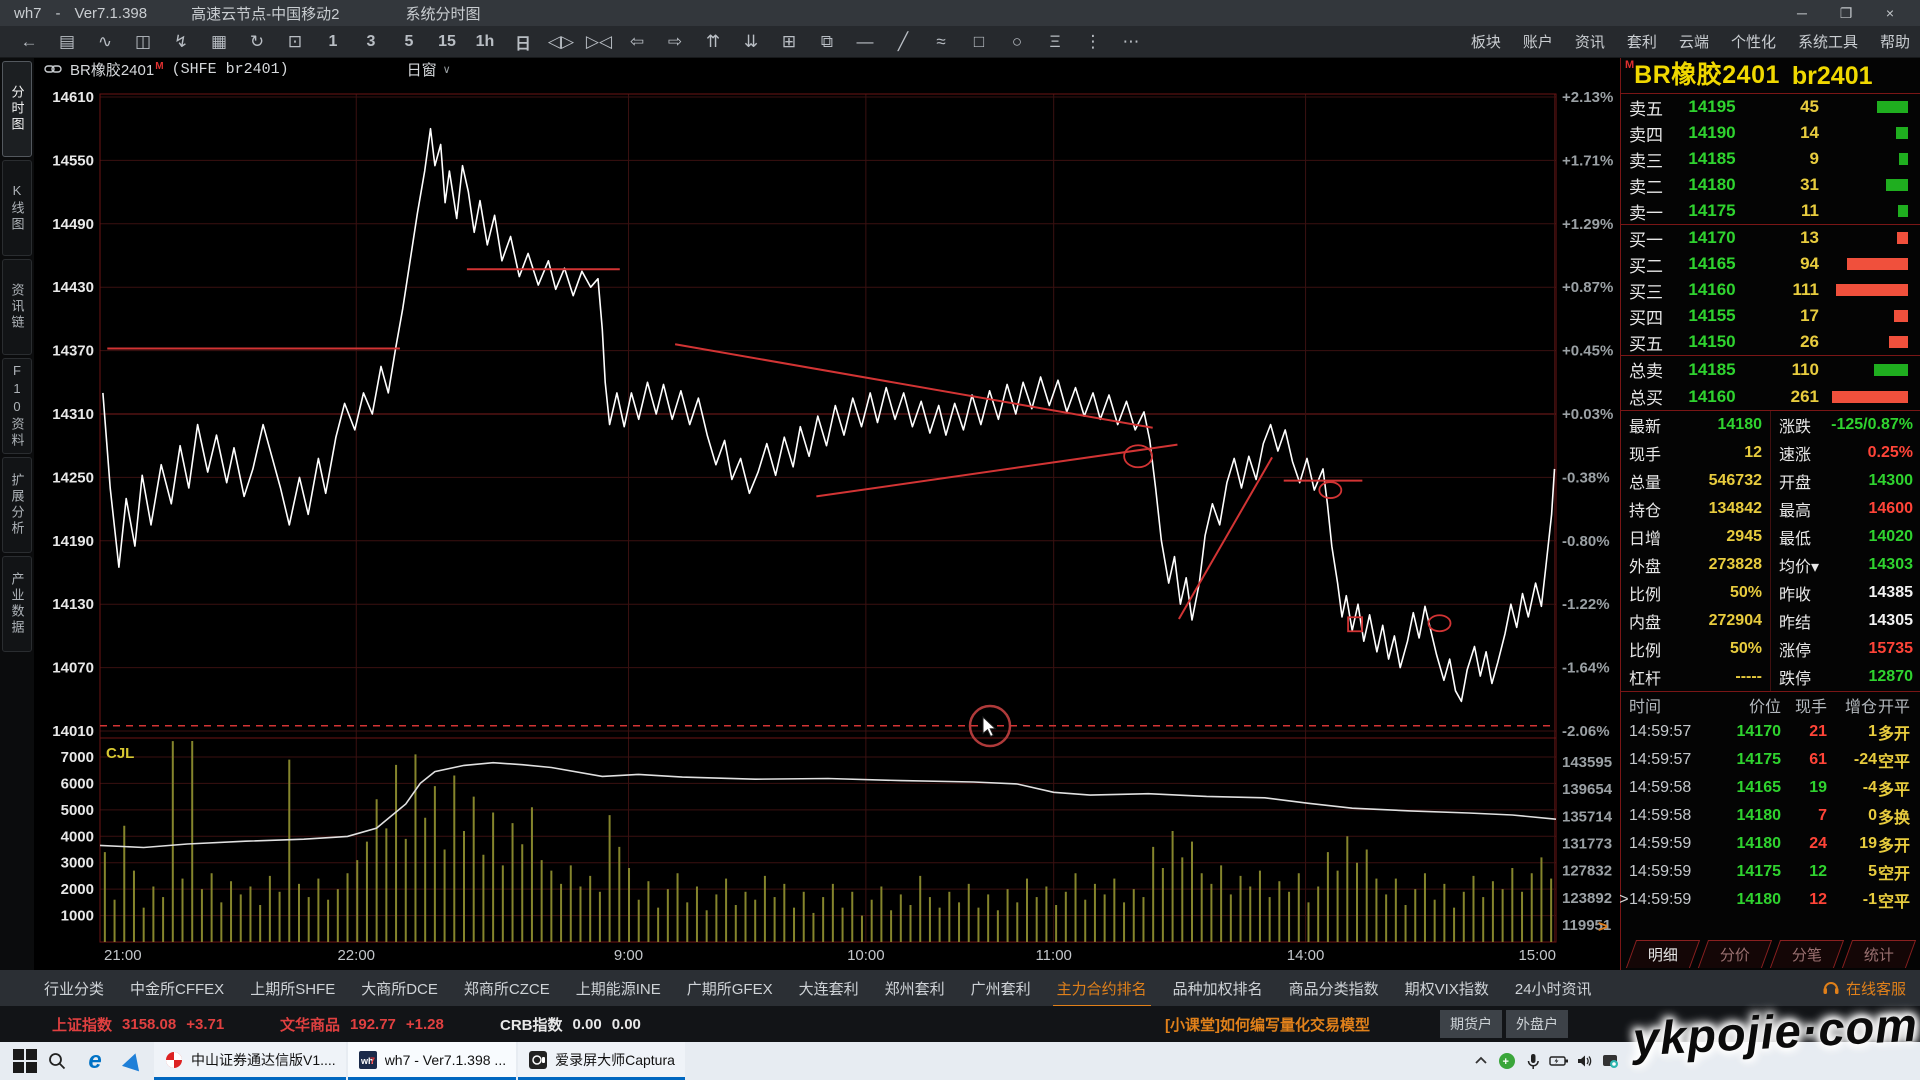 The height and width of the screenshot is (1080, 1920). I want to click on market-nav-24小时资讯: 24小时资讯, so click(1553, 989).